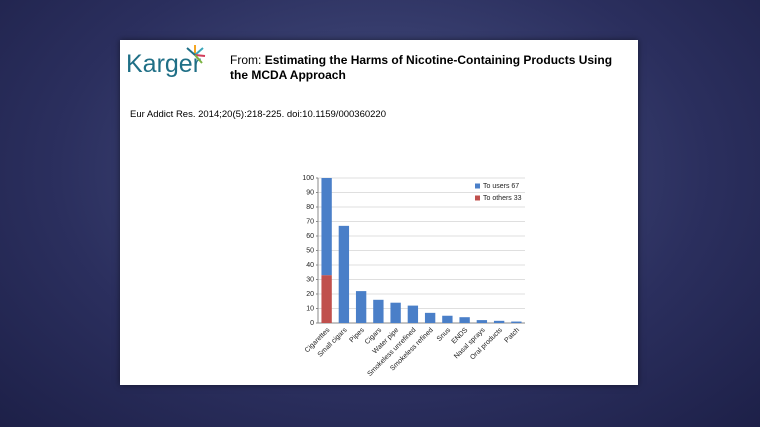 This screenshot has width=760, height=427. What do you see at coordinates (310, 250) in the screenshot?
I see `y-tick-label: 50` at bounding box center [310, 250].